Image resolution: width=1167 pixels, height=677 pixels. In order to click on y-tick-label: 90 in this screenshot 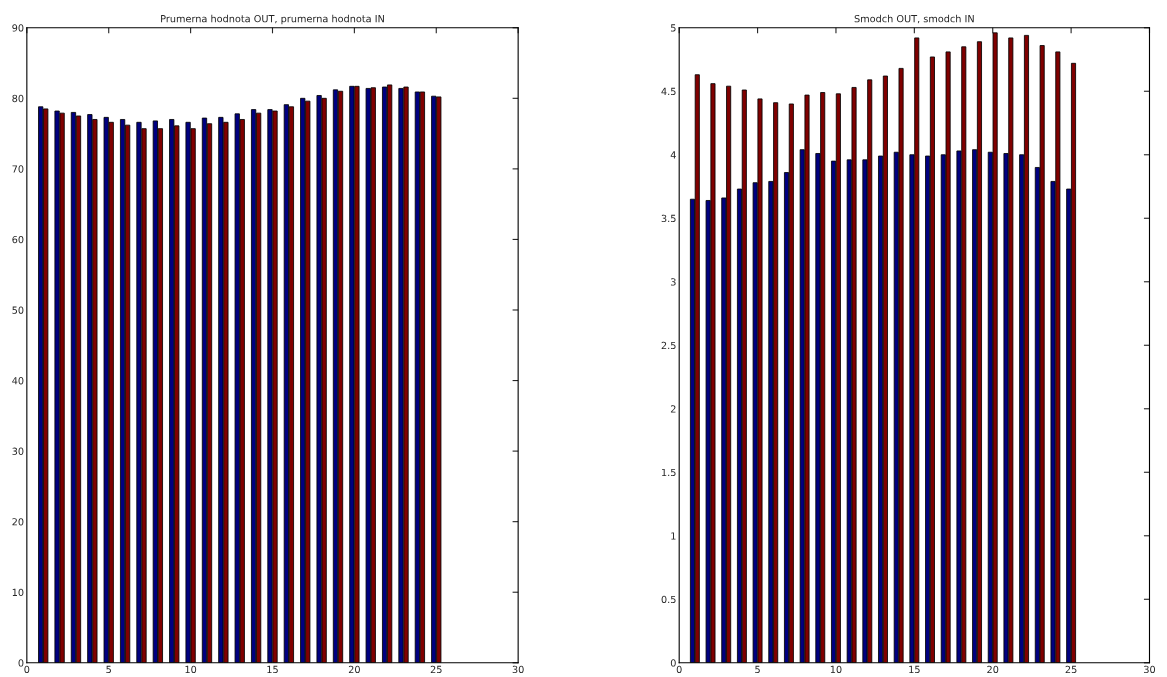, I will do `click(18, 28)`.